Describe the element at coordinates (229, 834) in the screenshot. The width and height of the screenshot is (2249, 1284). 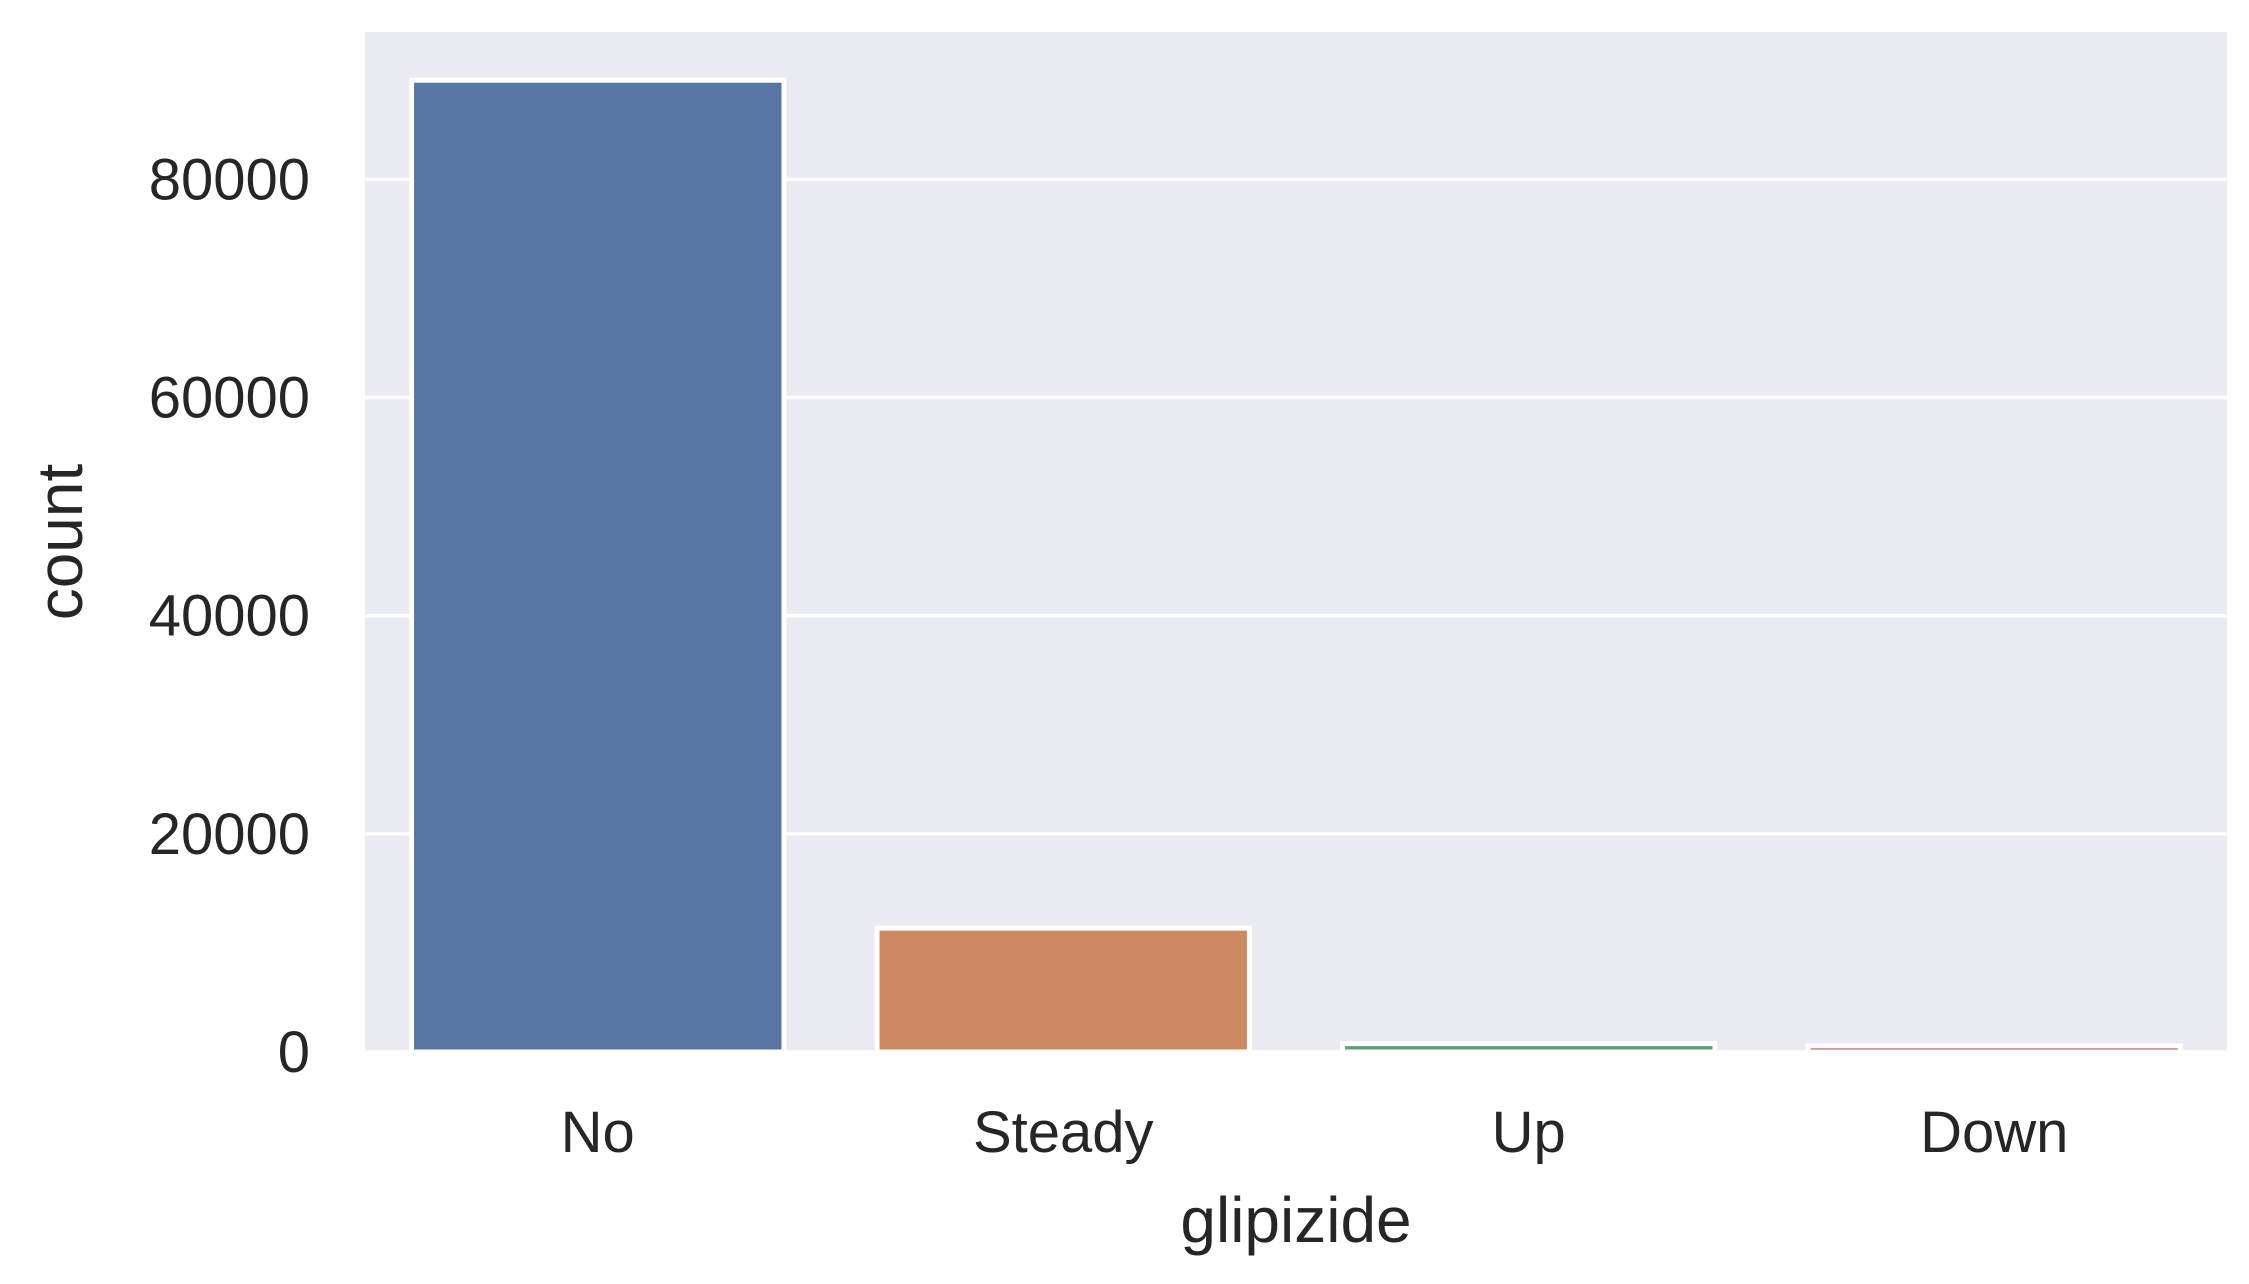
I see `y-tick-label: 20000` at that location.